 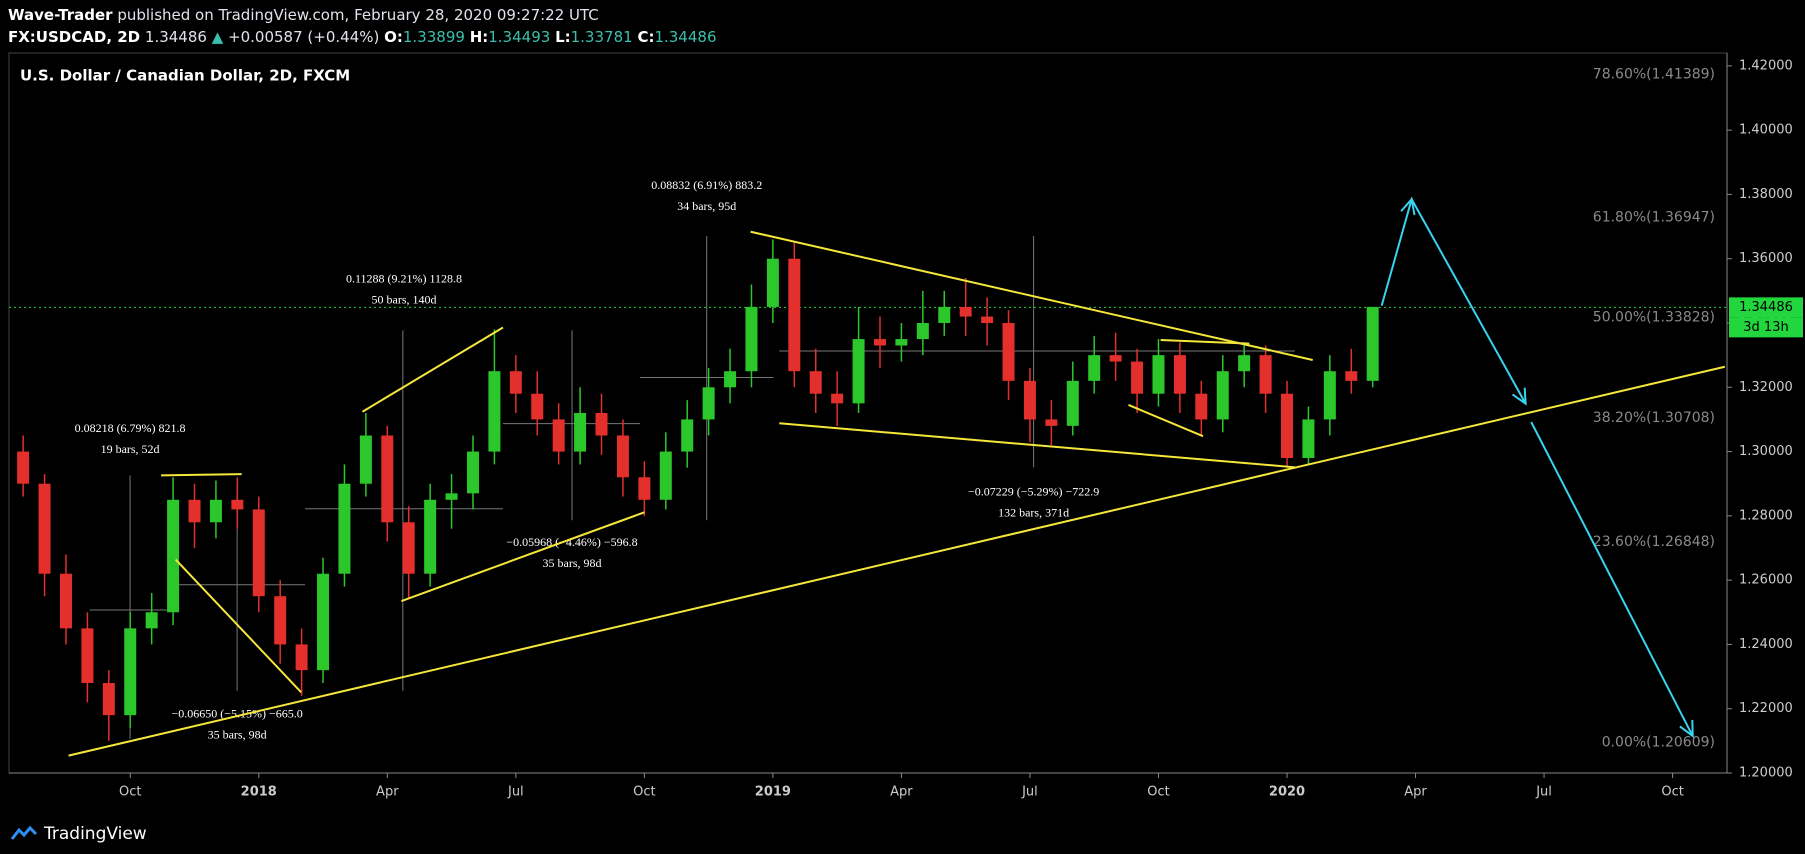 I want to click on author: Wave-Trader, so click(x=60, y=15).